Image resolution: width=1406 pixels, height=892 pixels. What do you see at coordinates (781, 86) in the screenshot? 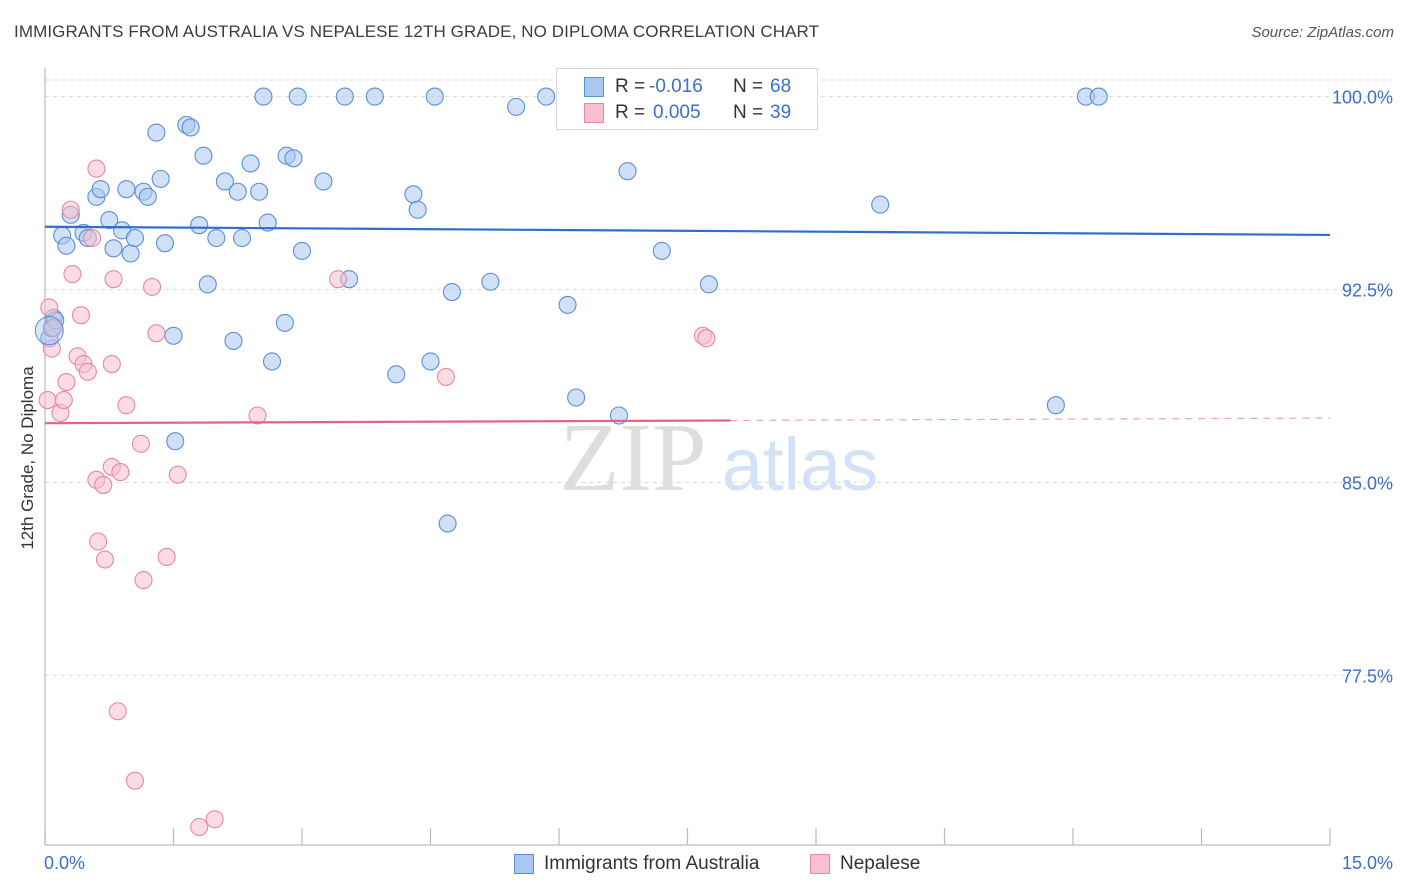
I see `n-value-australia: 68` at bounding box center [781, 86].